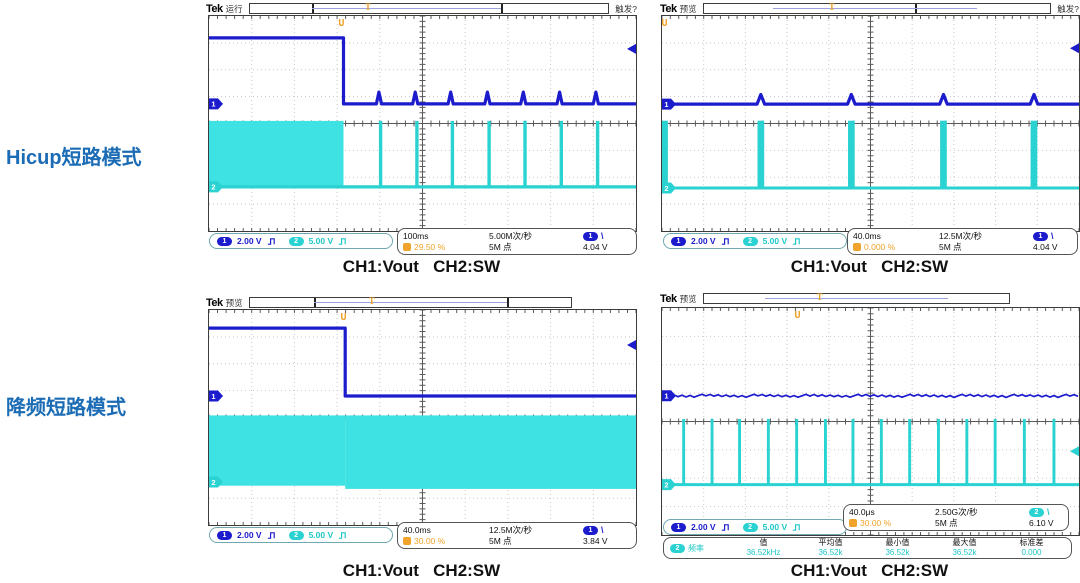 This screenshot has height=583, width=1080. What do you see at coordinates (66, 408) in the screenshot?
I see `row-label-foldback-mode: 降频短路模式` at bounding box center [66, 408].